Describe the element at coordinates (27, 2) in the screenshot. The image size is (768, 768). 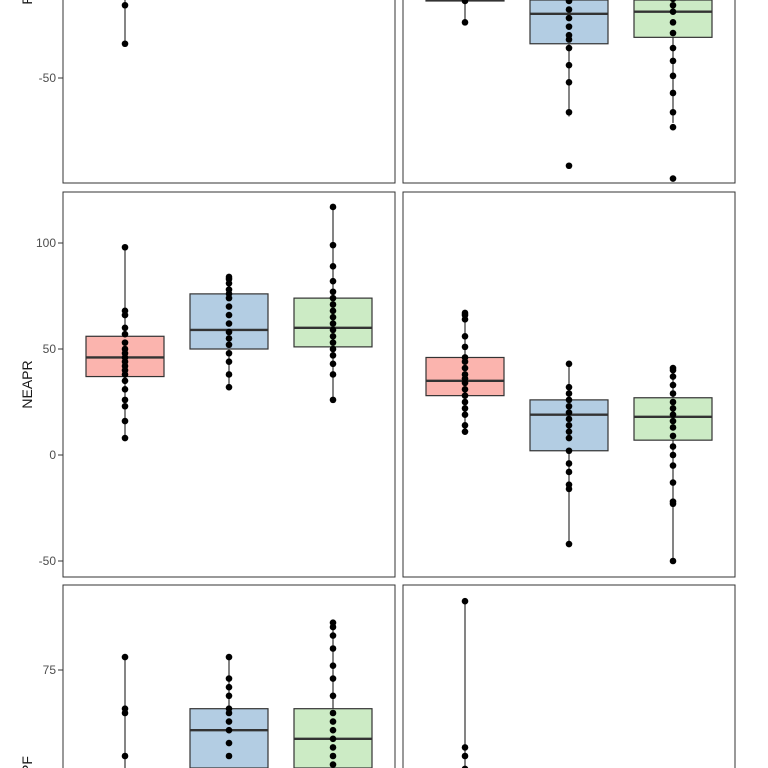
I see `y-axis-title: P` at that location.